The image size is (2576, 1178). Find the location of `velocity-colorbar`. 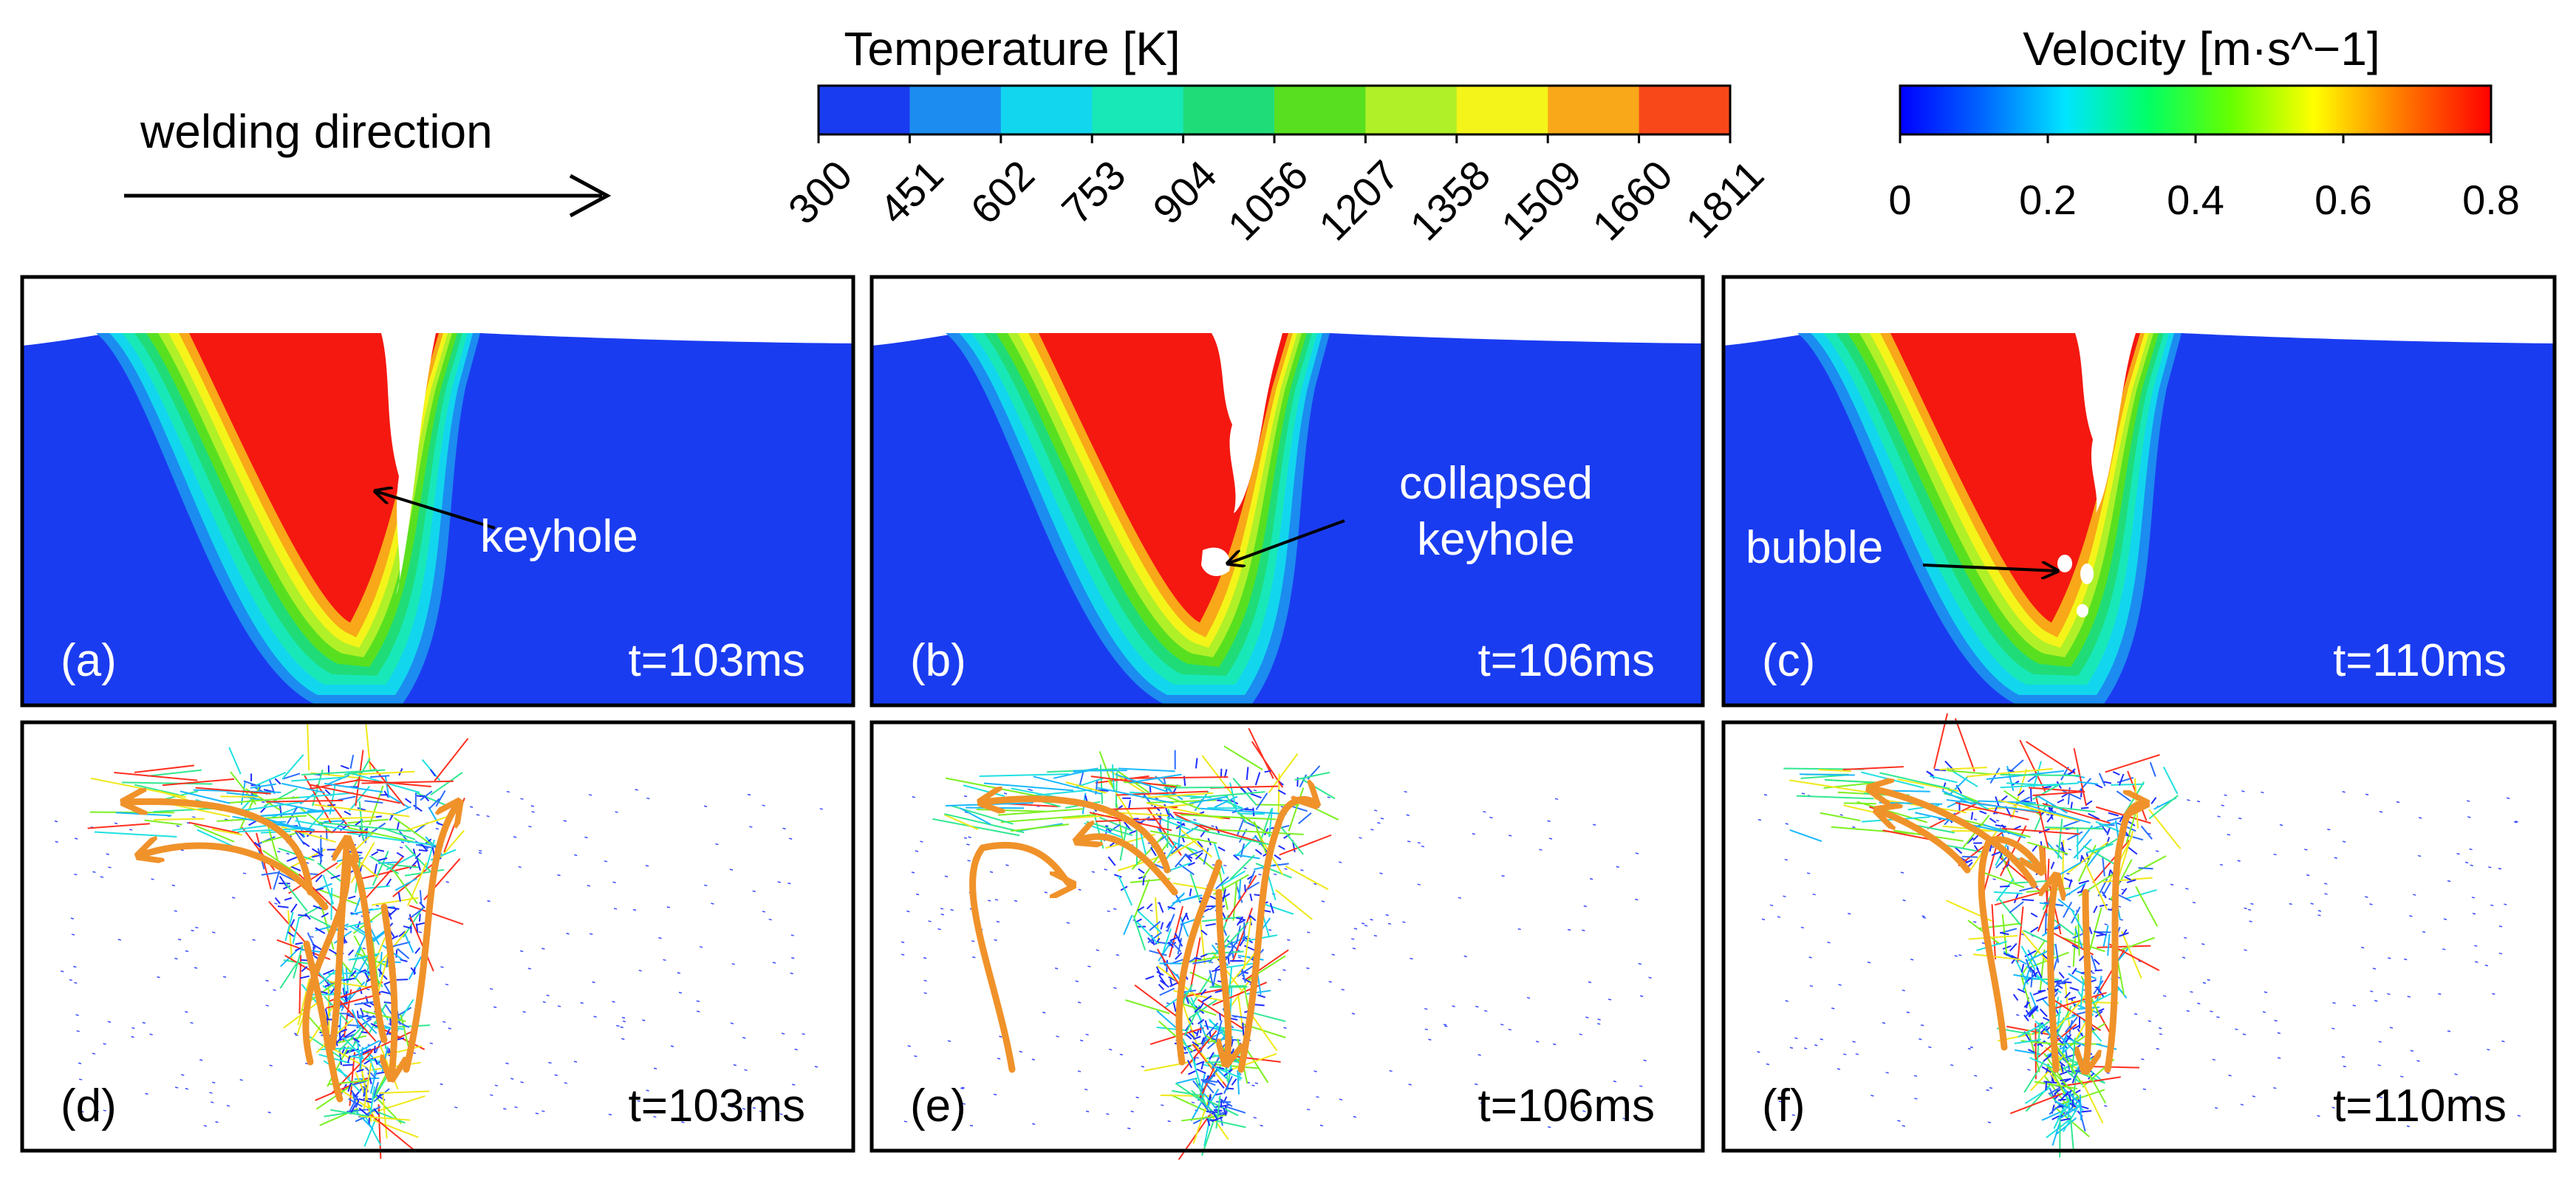

velocity-colorbar is located at coordinates (2196, 110).